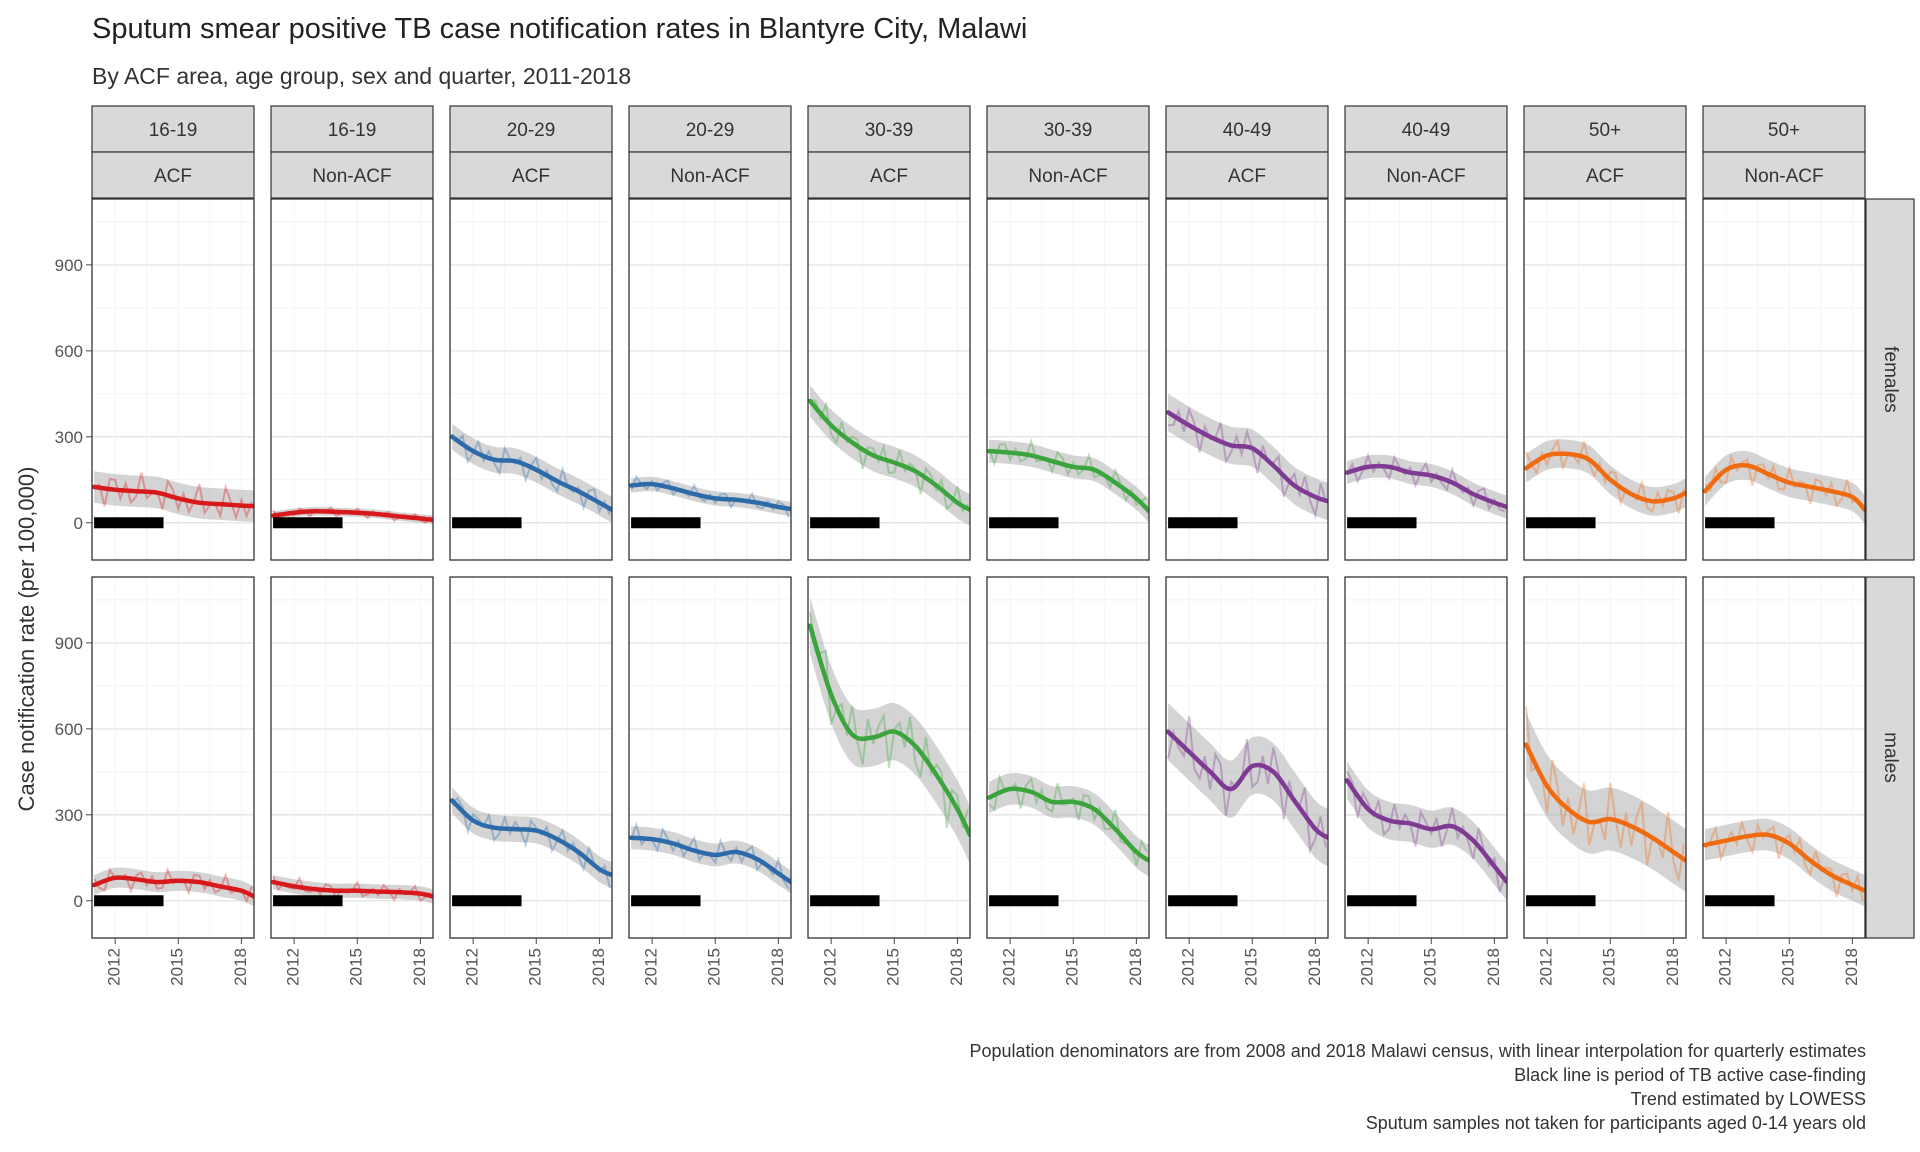 Image resolution: width=1920 pixels, height=1152 pixels. I want to click on strip-age-label: 30-39, so click(1068, 130).